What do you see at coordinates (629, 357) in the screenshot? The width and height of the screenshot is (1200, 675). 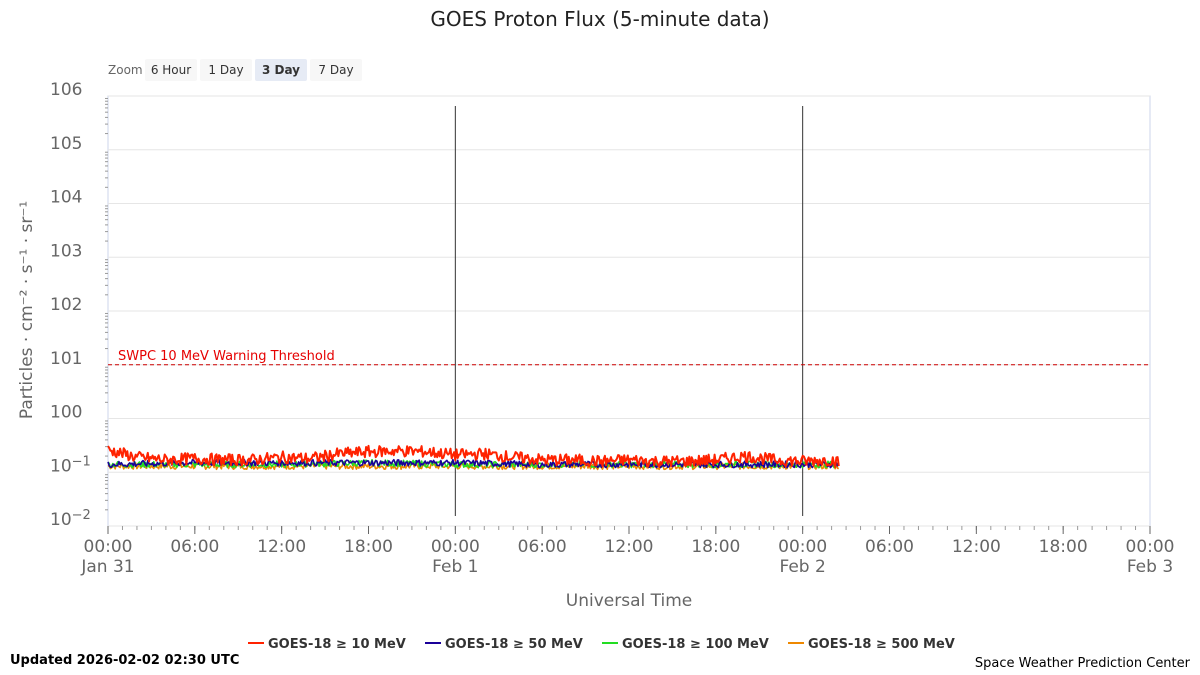 I see `threshold: SWPC 10 MeV Warning Threshold` at bounding box center [629, 357].